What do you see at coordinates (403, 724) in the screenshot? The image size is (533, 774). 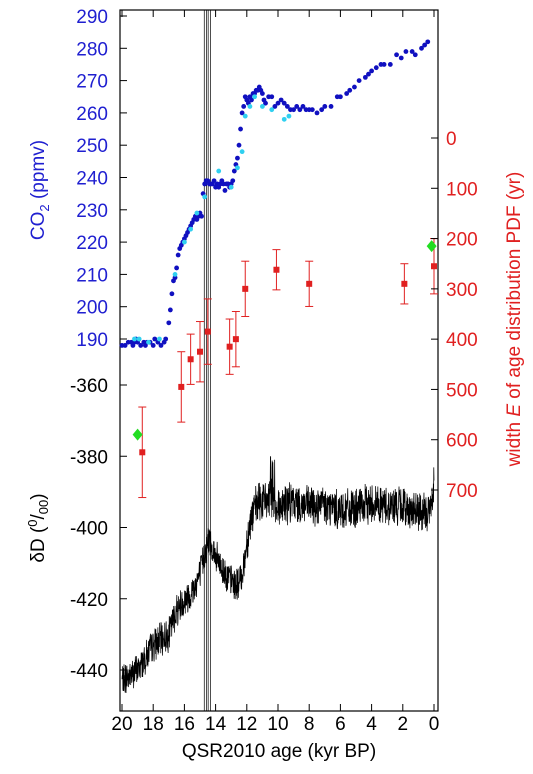 I see `x-tick-label-9: 2` at bounding box center [403, 724].